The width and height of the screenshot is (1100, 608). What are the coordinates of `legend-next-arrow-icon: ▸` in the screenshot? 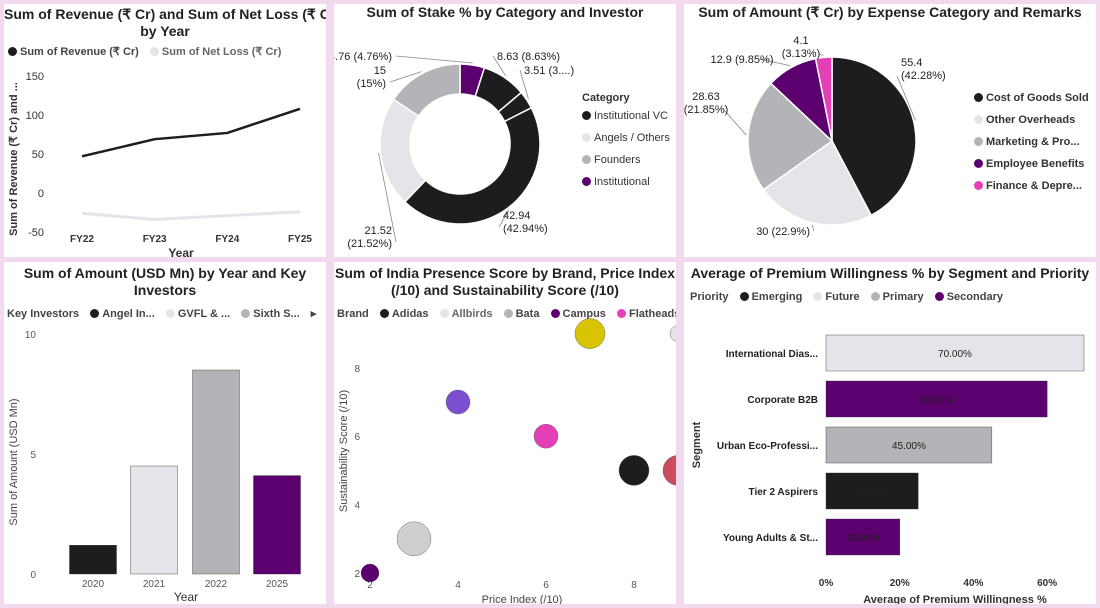 It's located at (313, 314).